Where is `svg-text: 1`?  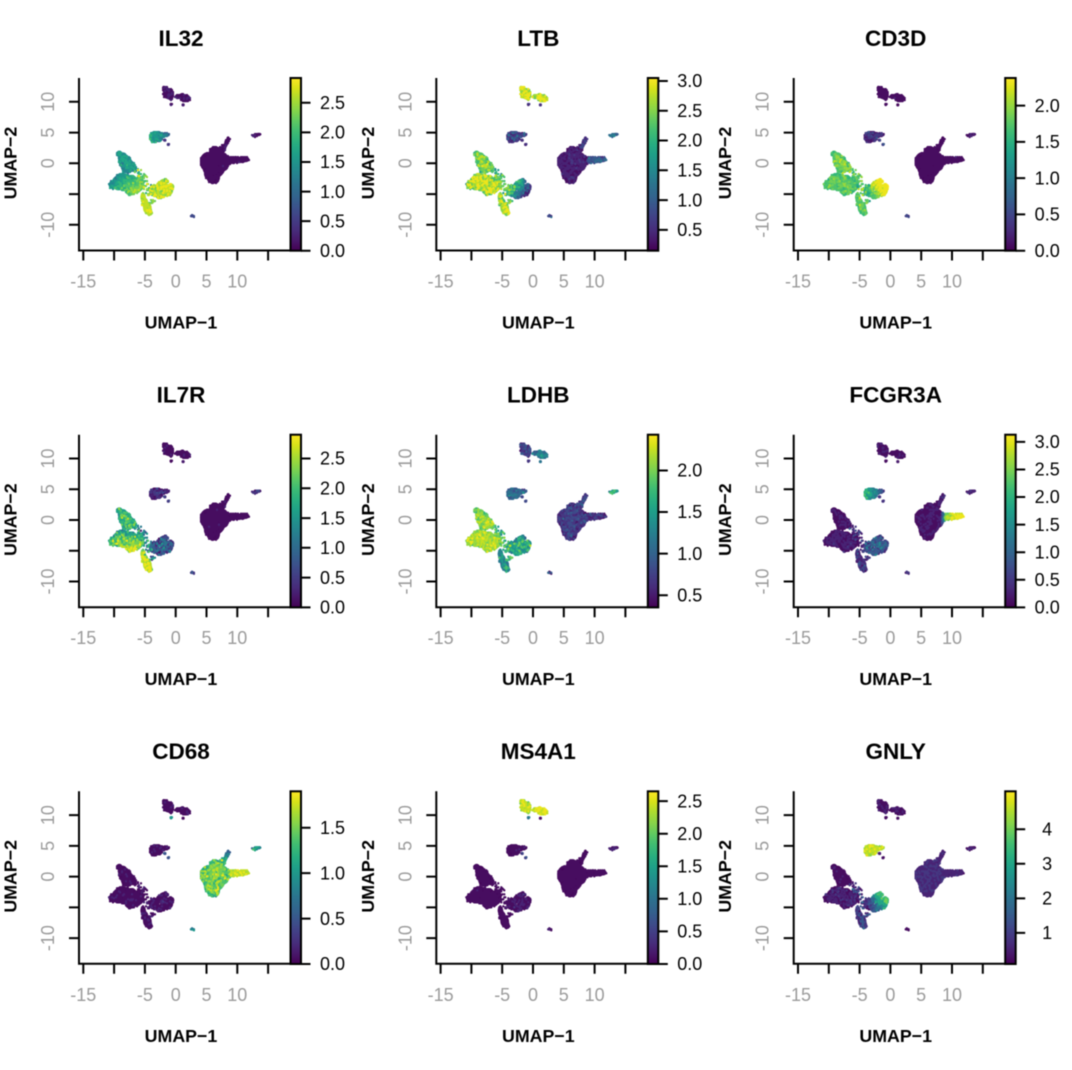
svg-text: 1 is located at coordinates (1047, 933).